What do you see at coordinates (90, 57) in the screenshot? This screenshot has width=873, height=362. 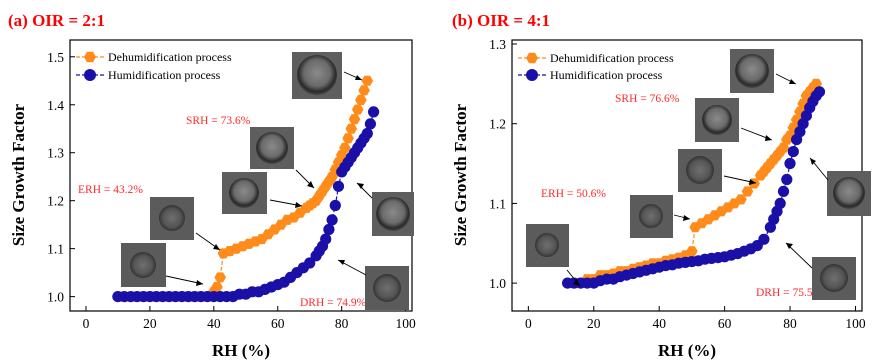 I see `panel-a-legend-marker-dehumid` at bounding box center [90, 57].